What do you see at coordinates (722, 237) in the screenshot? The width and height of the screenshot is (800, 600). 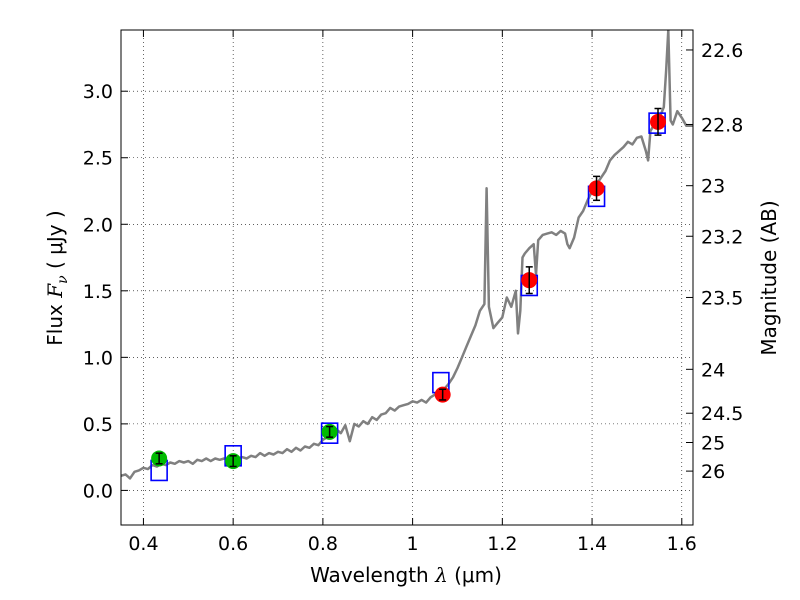 I see `mag-tick-label: 23.2` at bounding box center [722, 237].